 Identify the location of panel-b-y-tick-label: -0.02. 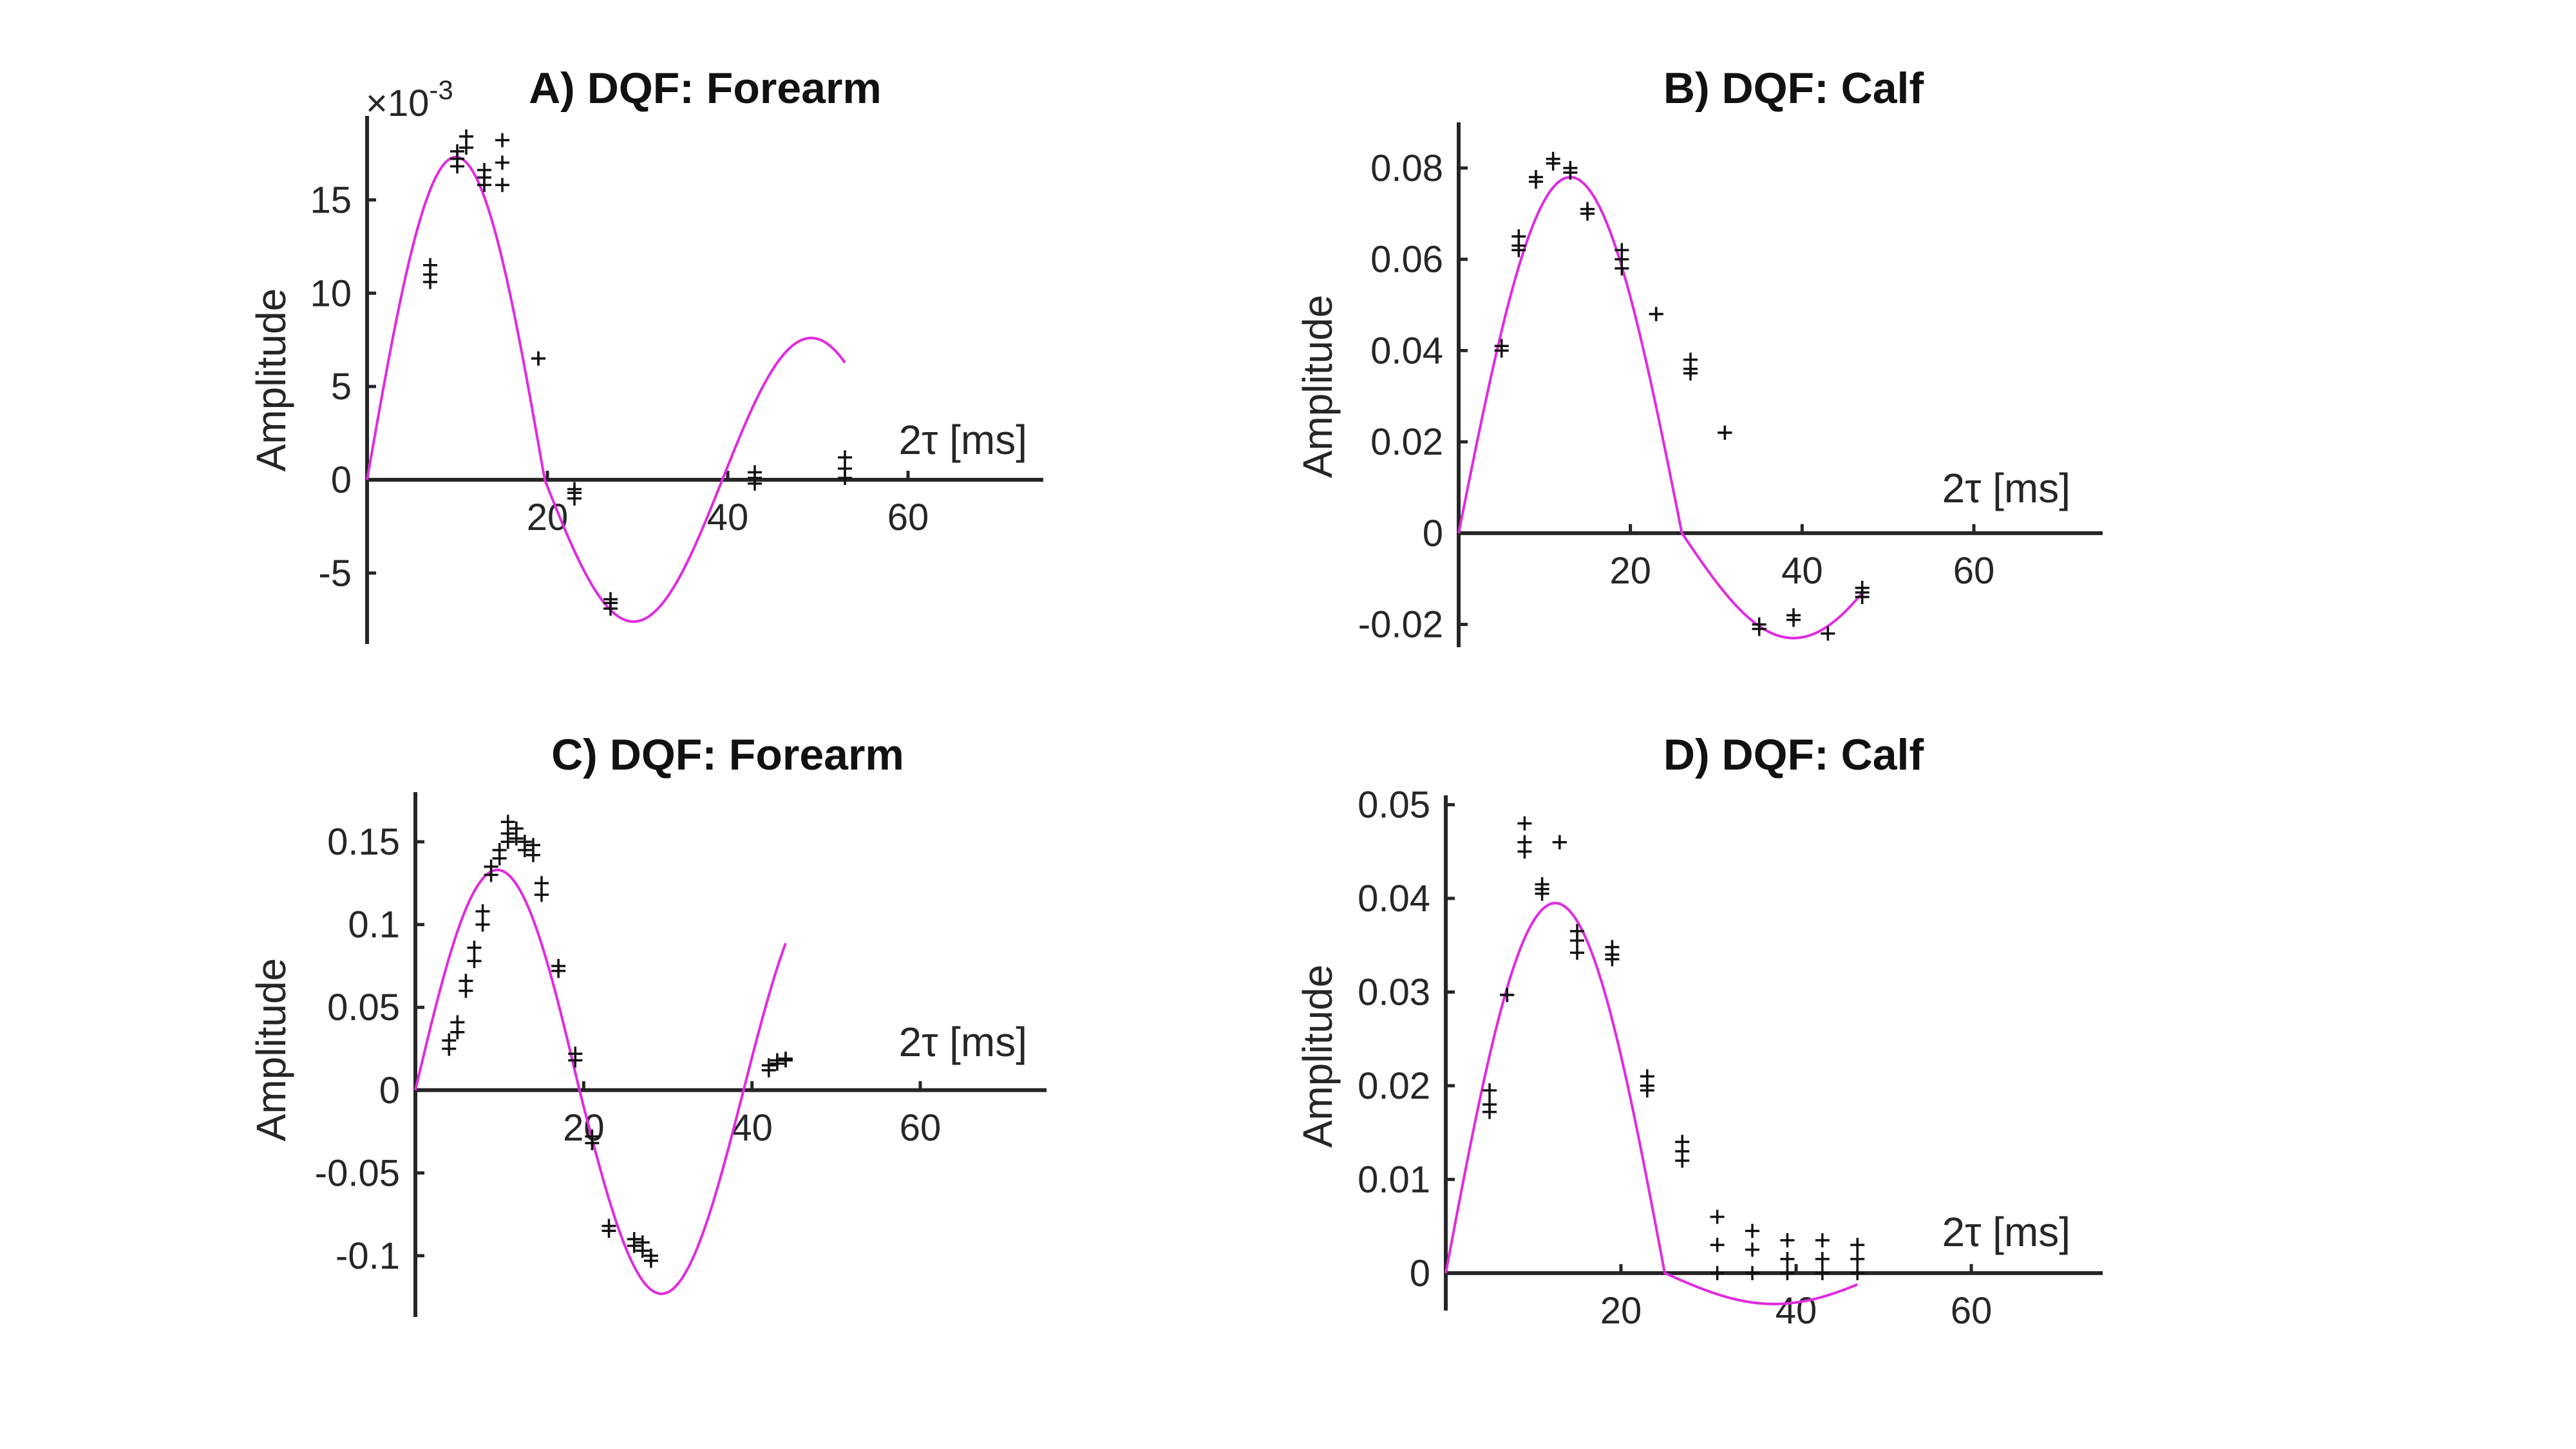
(1401, 625).